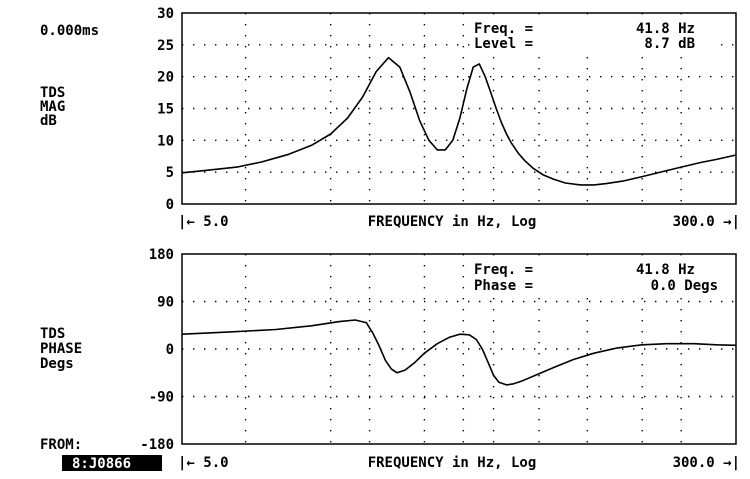  I want to click on file-name: 8:J0866, so click(101, 464).